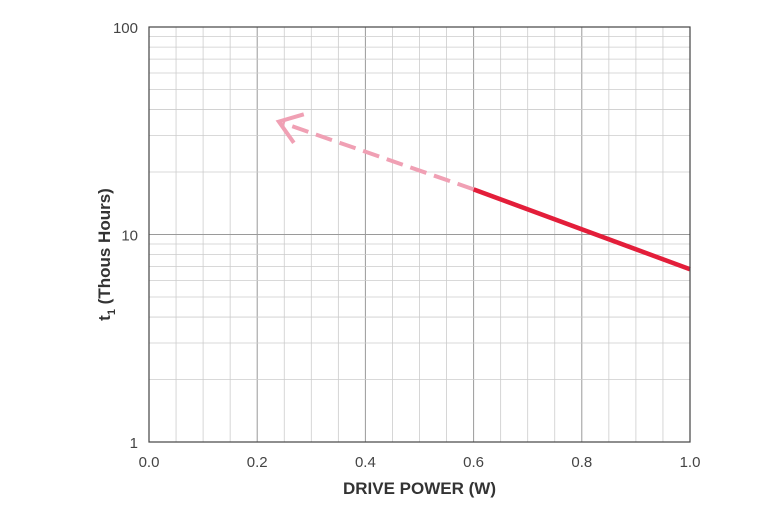  I want to click on extrapolation-arrowhead, so click(290, 128).